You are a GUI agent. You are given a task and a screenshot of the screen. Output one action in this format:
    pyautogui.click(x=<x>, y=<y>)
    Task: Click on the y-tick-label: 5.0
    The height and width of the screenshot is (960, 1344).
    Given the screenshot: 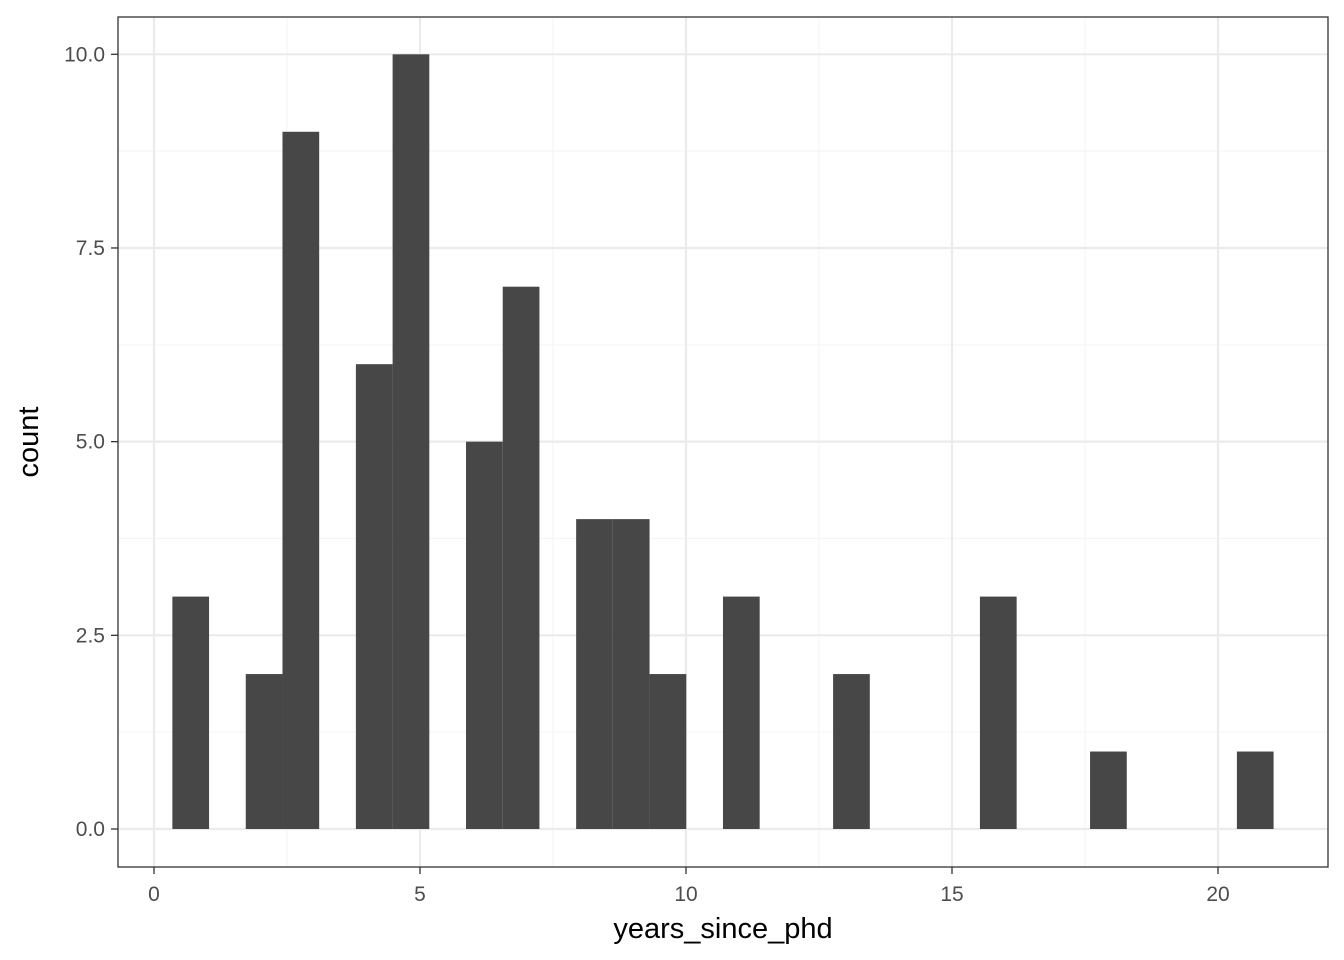 What is the action you would take?
    pyautogui.click(x=90, y=442)
    